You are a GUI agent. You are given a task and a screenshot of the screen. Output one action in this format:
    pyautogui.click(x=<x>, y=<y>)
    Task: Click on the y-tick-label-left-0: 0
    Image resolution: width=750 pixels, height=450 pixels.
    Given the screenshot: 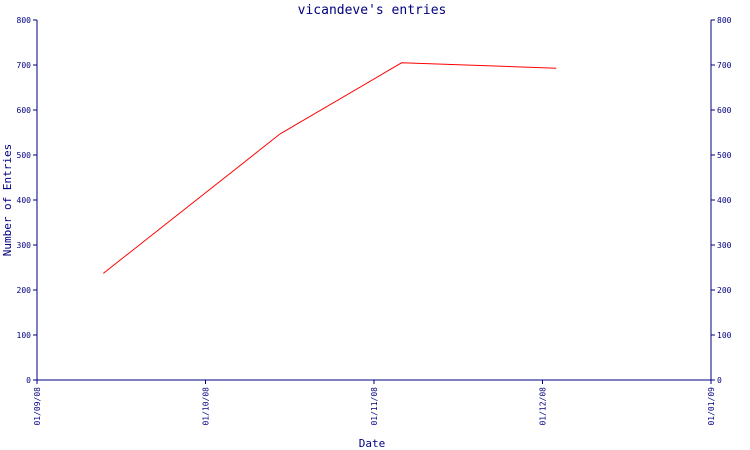 What is the action you would take?
    pyautogui.click(x=28, y=380)
    